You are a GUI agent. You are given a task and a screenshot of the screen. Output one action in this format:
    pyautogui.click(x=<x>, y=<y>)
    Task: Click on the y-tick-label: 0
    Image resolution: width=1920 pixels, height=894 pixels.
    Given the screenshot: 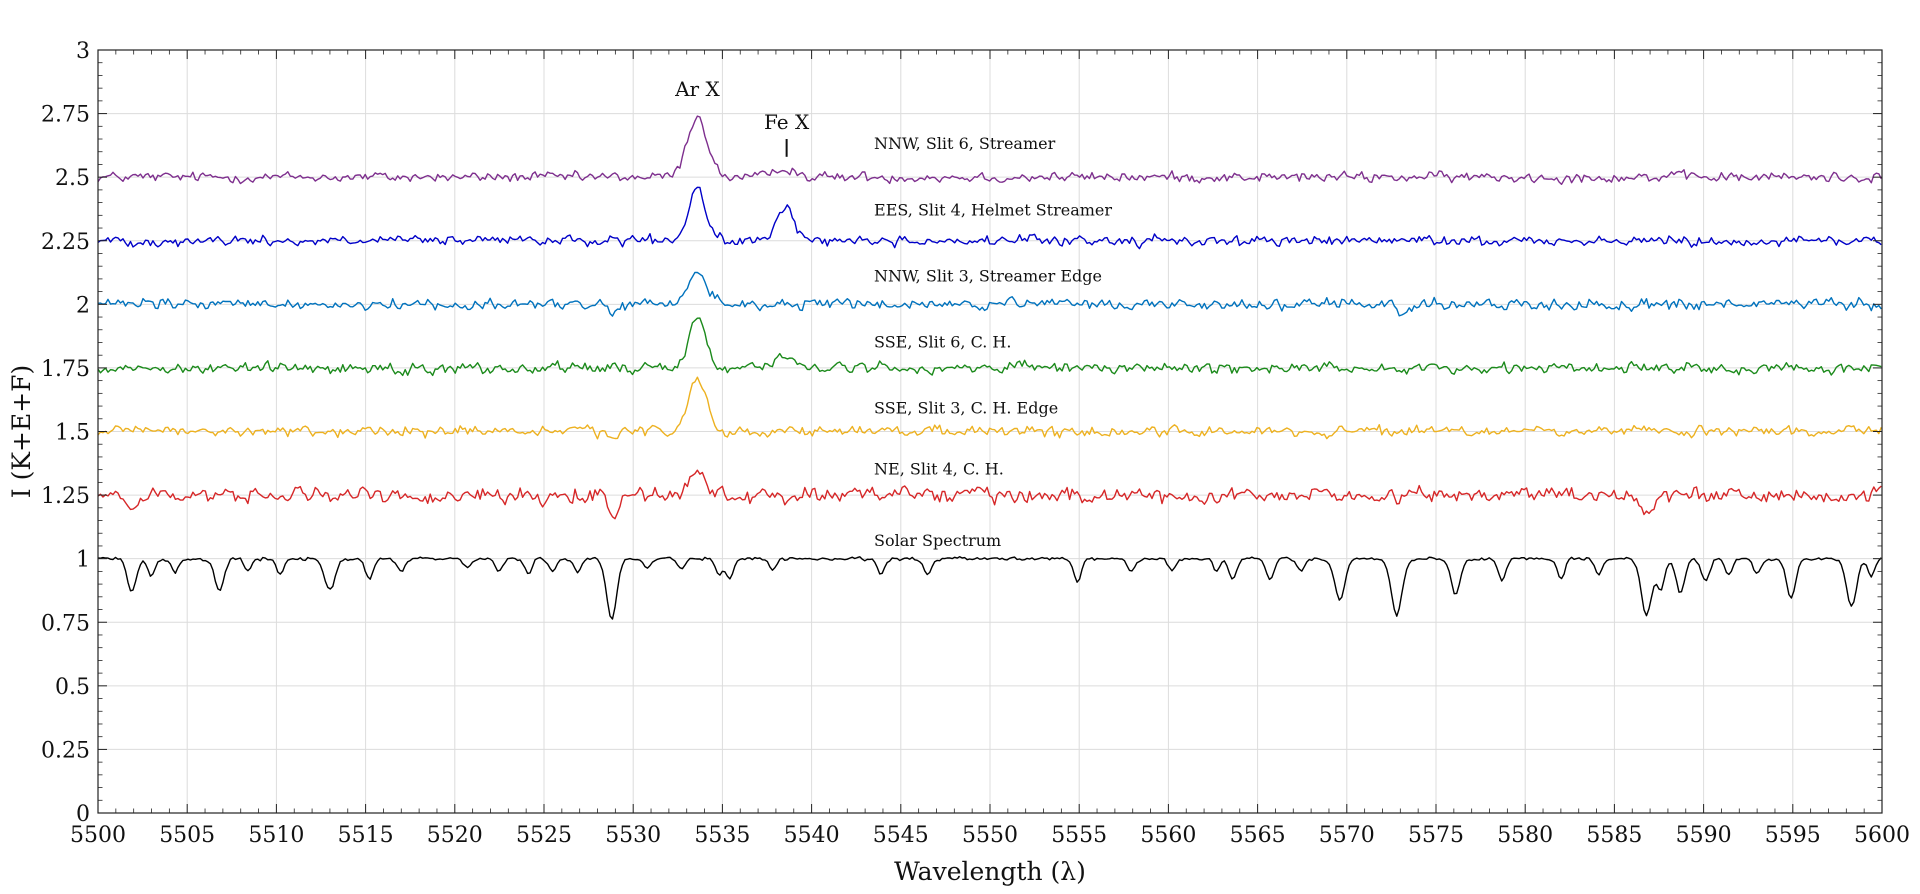 What is the action you would take?
    pyautogui.click(x=83, y=814)
    